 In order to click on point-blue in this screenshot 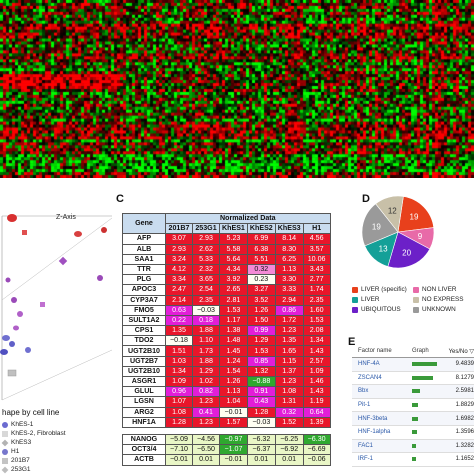, I will do `click(28, 350)`.